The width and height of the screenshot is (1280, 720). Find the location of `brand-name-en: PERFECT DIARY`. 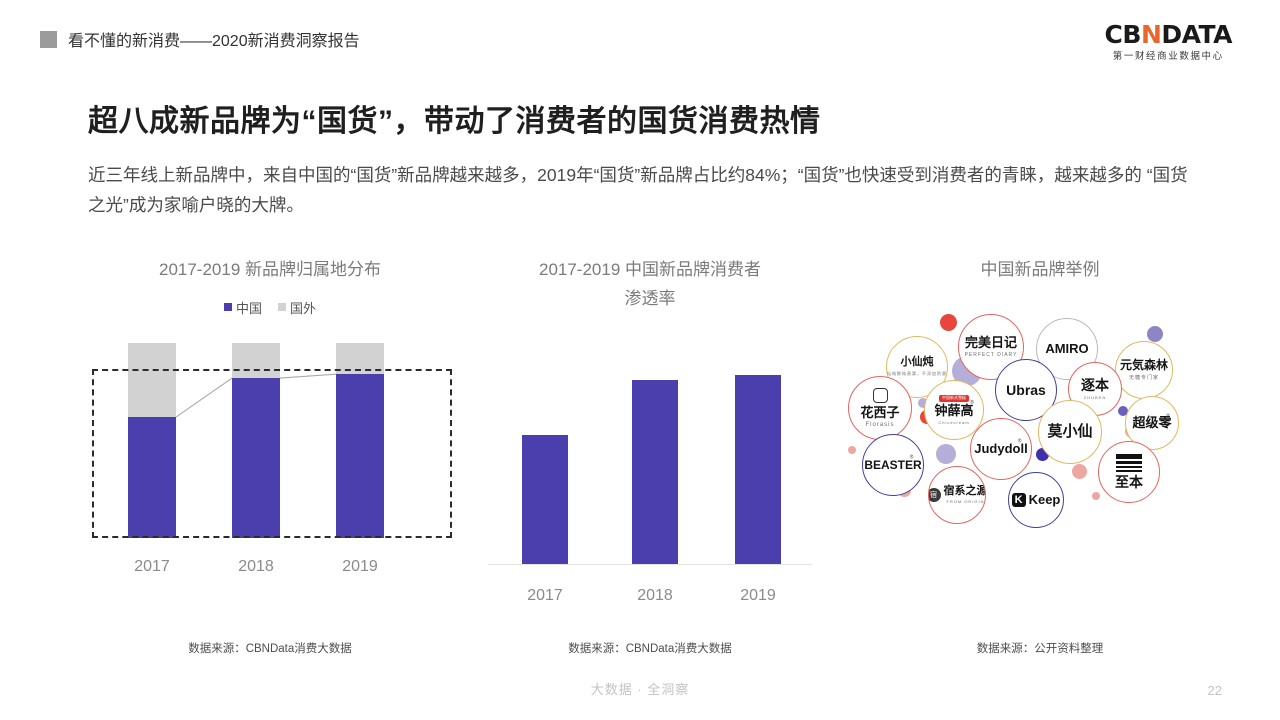

brand-name-en: PERFECT DIARY is located at coordinates (991, 354).